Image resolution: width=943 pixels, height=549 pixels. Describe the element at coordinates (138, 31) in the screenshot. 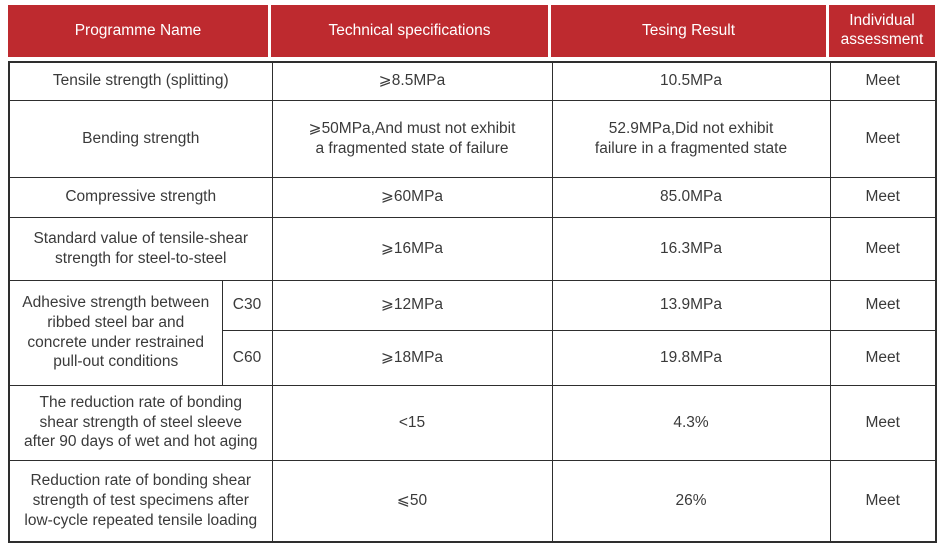

I see `header-cell-programme-name: Programme Name` at that location.